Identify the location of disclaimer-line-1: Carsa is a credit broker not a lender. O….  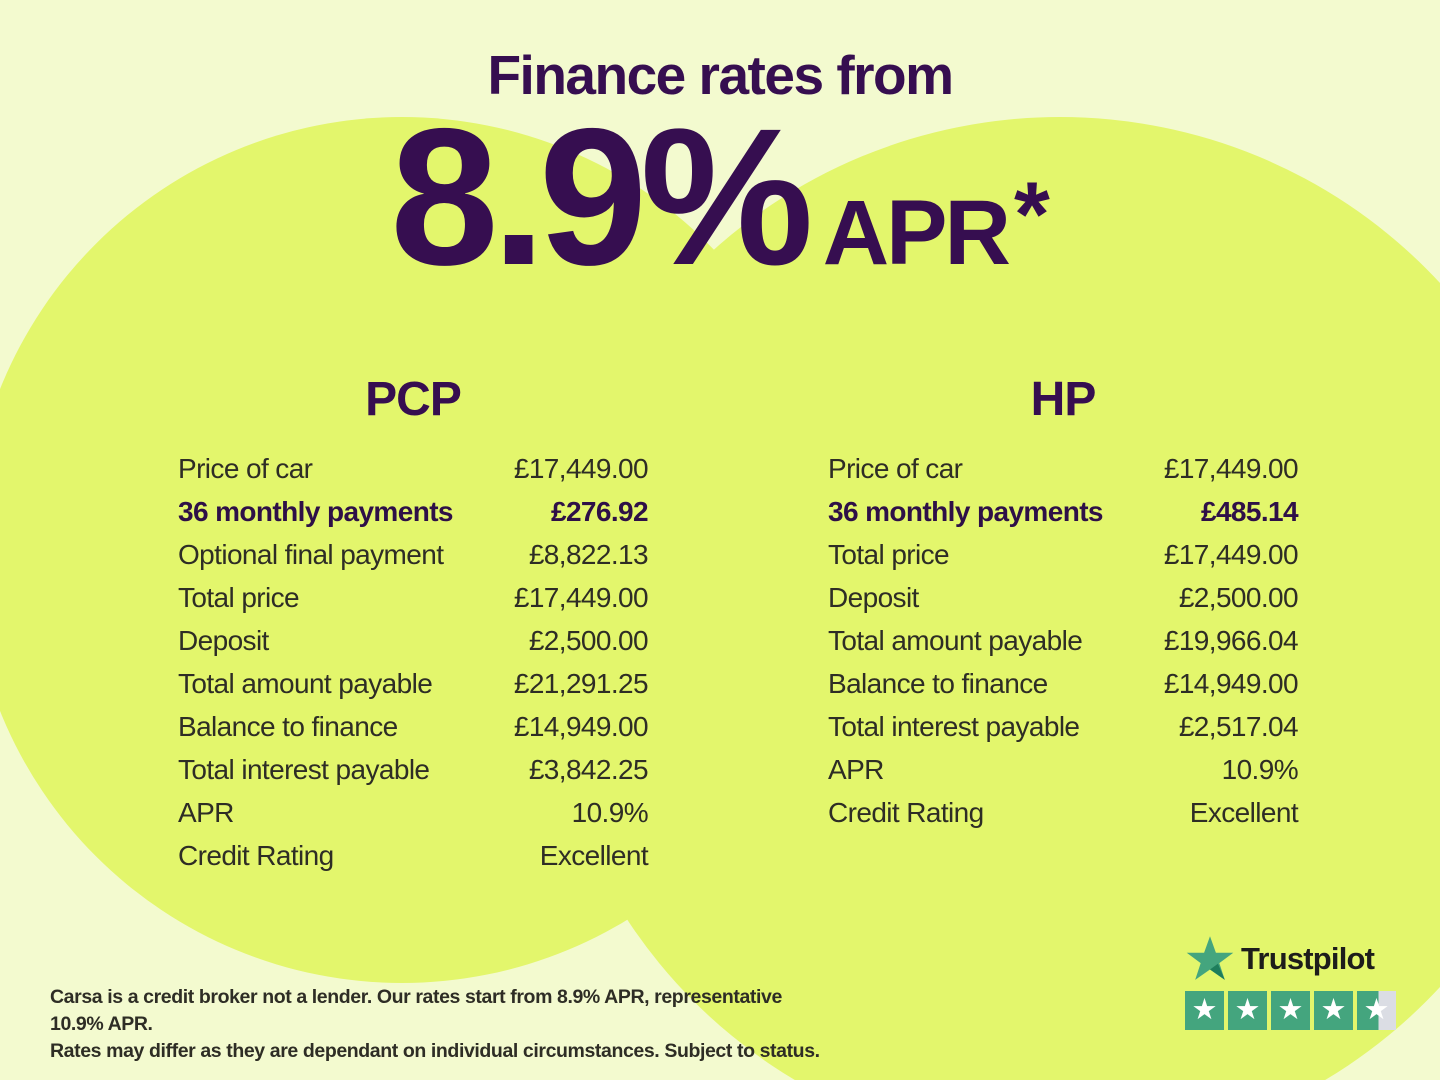
(416, 1010).